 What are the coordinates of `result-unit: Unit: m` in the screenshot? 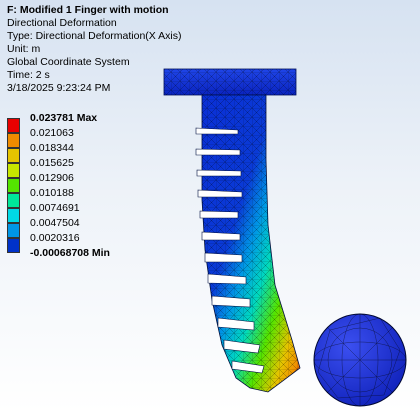 It's located at (24, 49).